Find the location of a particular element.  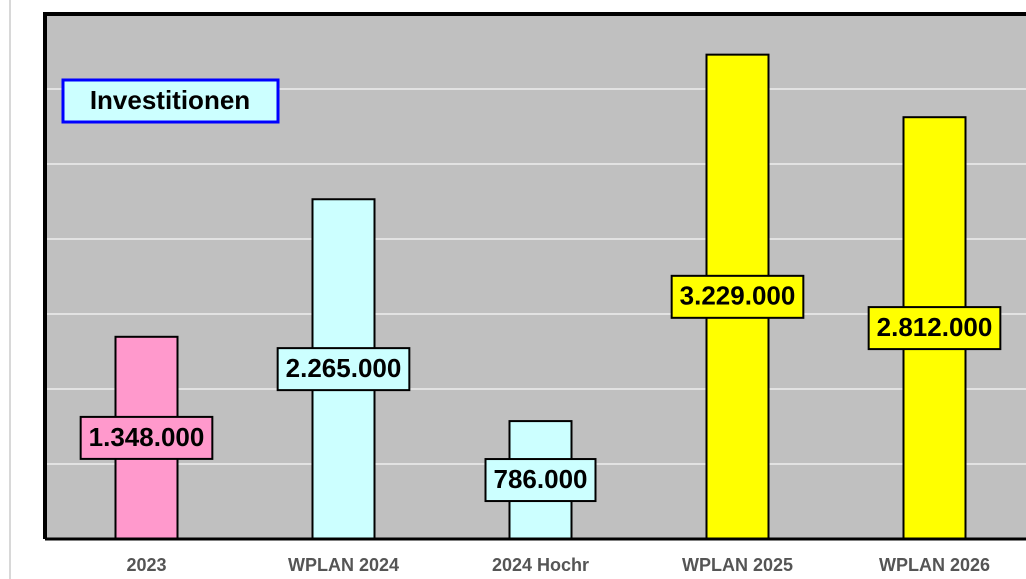

value-label: 3.229.000 is located at coordinates (738, 296).